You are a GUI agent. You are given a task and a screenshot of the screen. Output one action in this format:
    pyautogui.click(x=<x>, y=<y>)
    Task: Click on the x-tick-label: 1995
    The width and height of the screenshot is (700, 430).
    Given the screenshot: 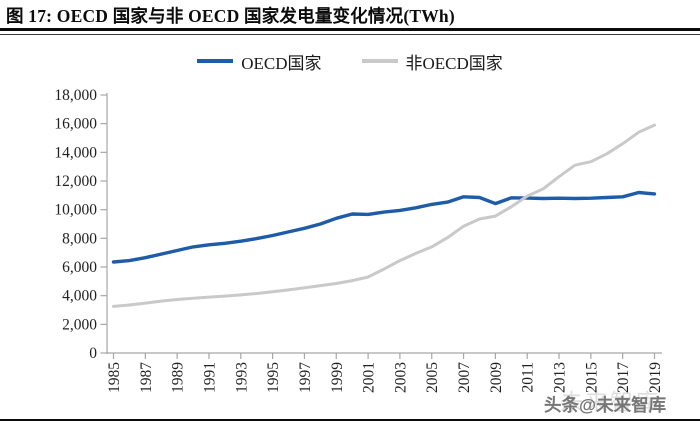 What is the action you would take?
    pyautogui.click(x=273, y=377)
    